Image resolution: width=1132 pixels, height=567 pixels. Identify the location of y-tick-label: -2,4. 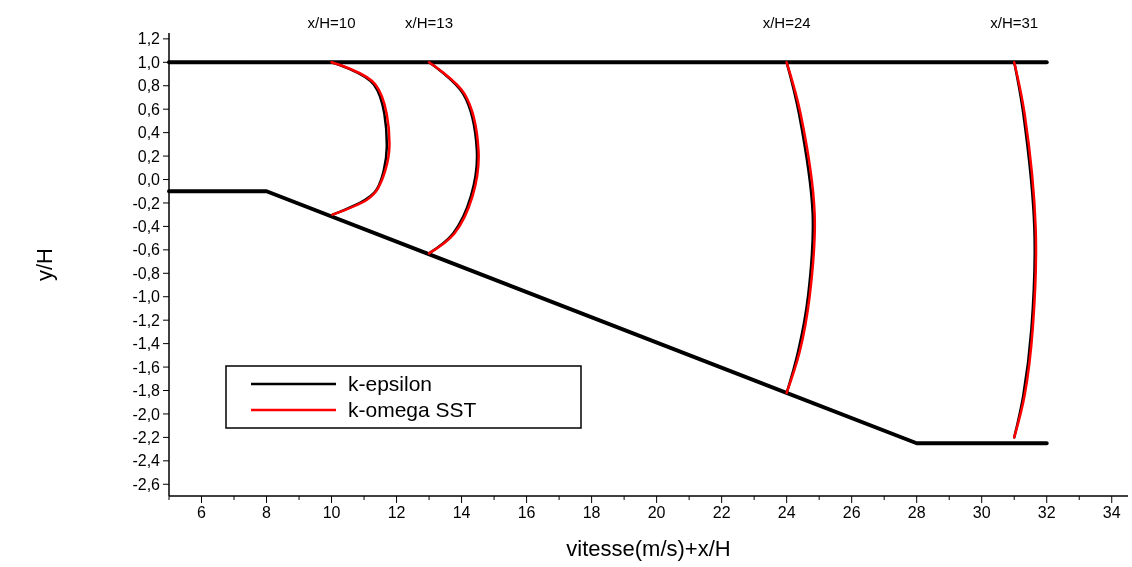
(146, 461).